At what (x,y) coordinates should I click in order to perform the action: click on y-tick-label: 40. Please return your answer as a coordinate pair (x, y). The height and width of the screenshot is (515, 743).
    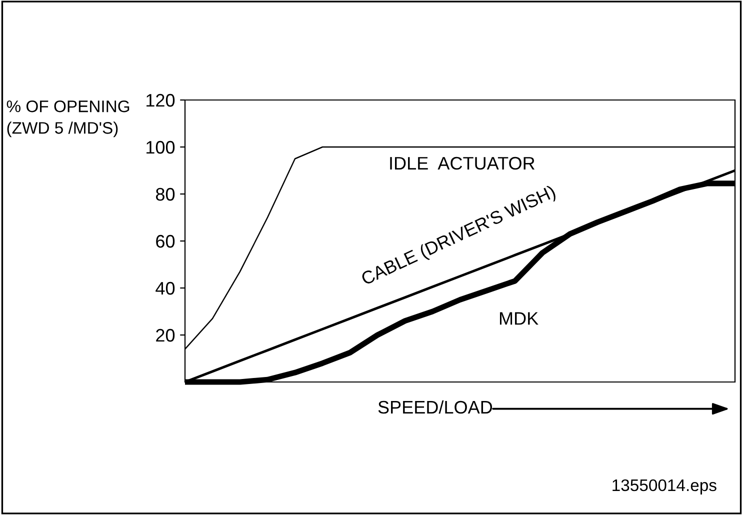
    Looking at the image, I should click on (165, 288).